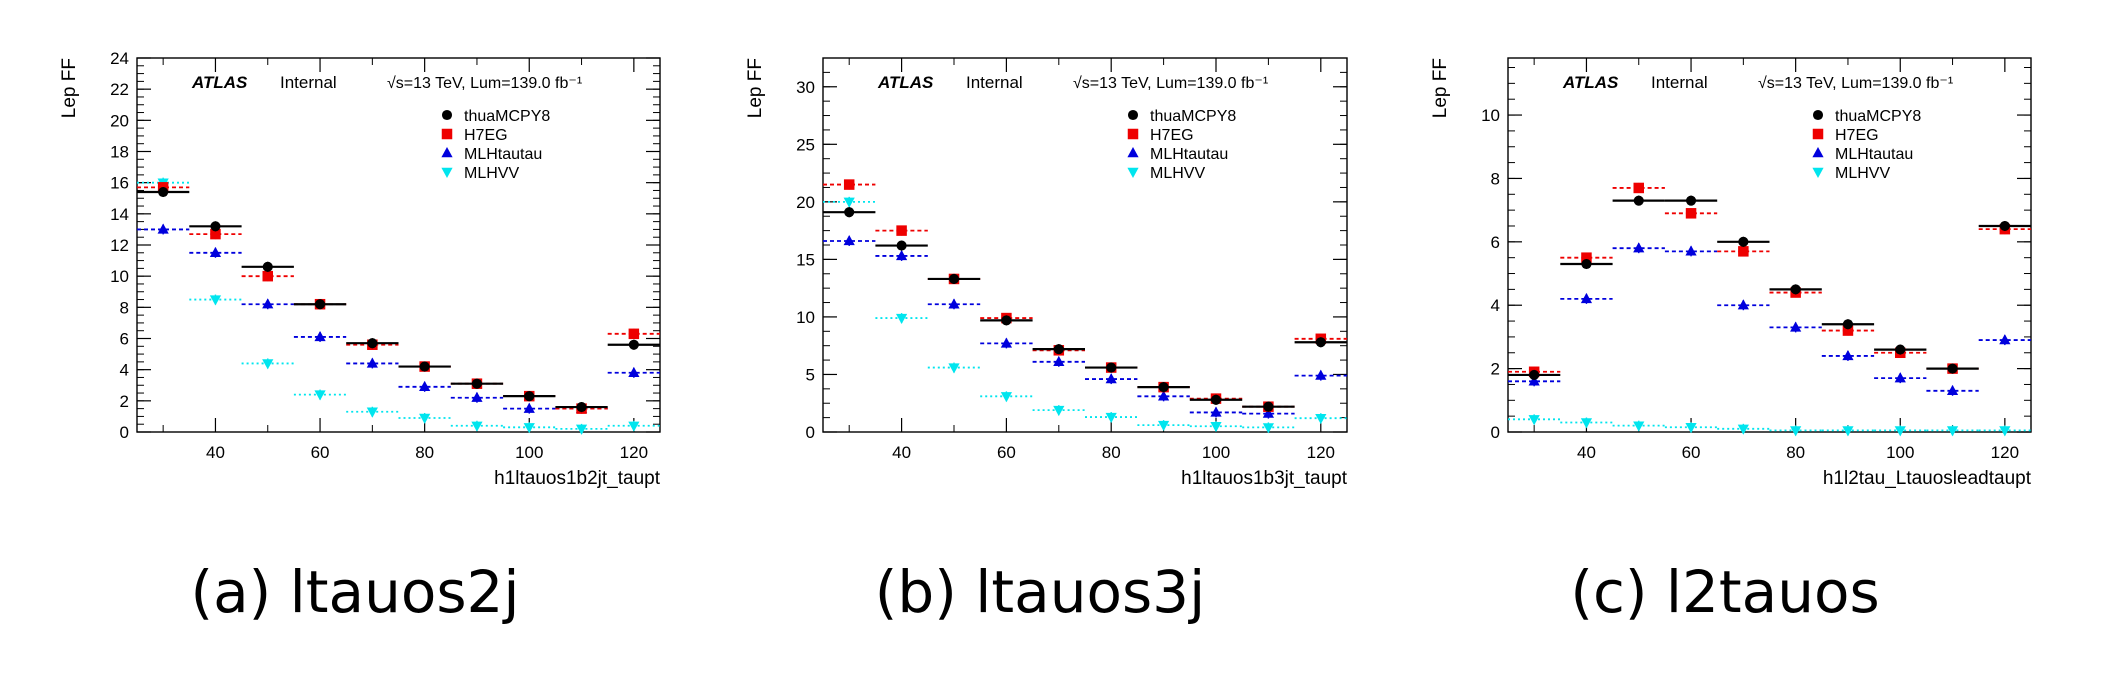 Image resolution: width=2122 pixels, height=690 pixels. Describe the element at coordinates (1927, 478) in the screenshot. I see `x-axis-title: h1l2tau_Ltauosleadtaupt` at that location.